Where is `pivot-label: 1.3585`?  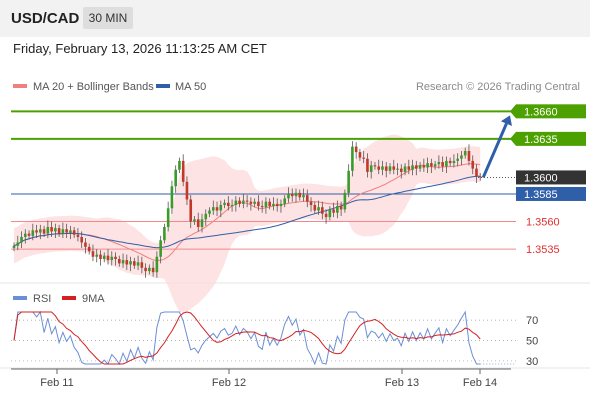
pivot-label: 1.3585 is located at coordinates (541, 195).